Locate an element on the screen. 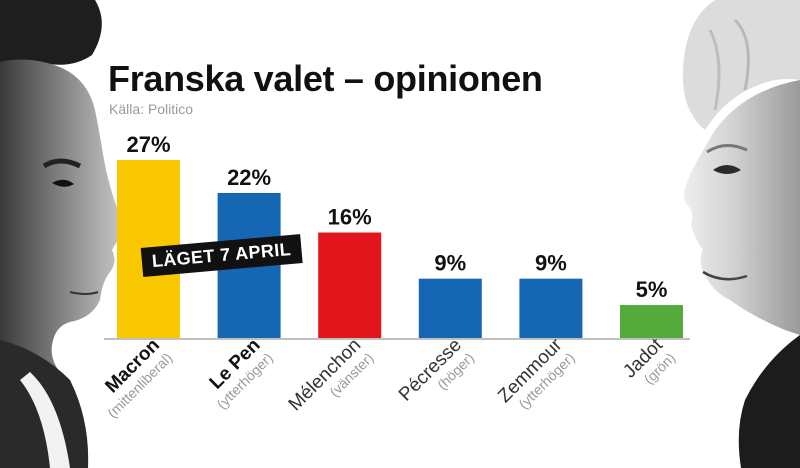  value-label-zemmour: 9% is located at coordinates (551, 263).